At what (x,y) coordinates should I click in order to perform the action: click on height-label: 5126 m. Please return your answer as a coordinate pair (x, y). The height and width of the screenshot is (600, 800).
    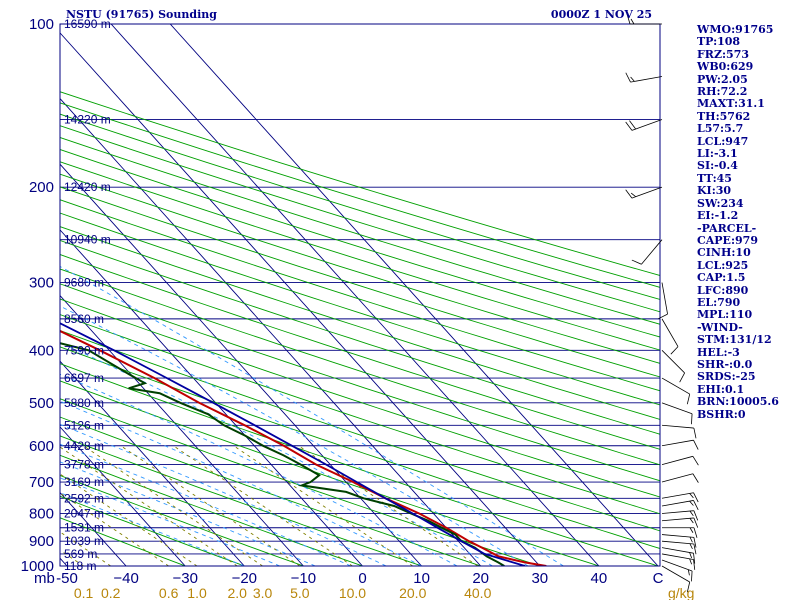
    Looking at the image, I should click on (84, 425).